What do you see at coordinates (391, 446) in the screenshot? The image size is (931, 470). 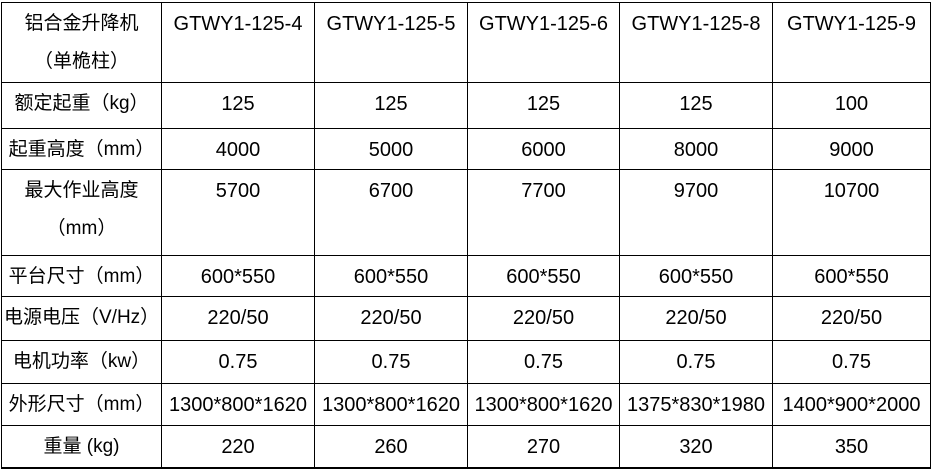 I see `cell: 260` at bounding box center [391, 446].